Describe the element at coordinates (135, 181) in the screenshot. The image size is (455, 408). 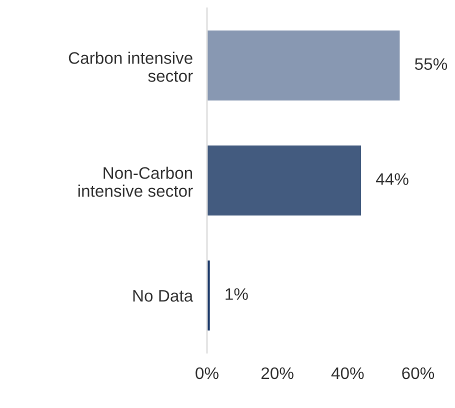
I see `y-tick-label: Non-Carbon intensive sector` at that location.